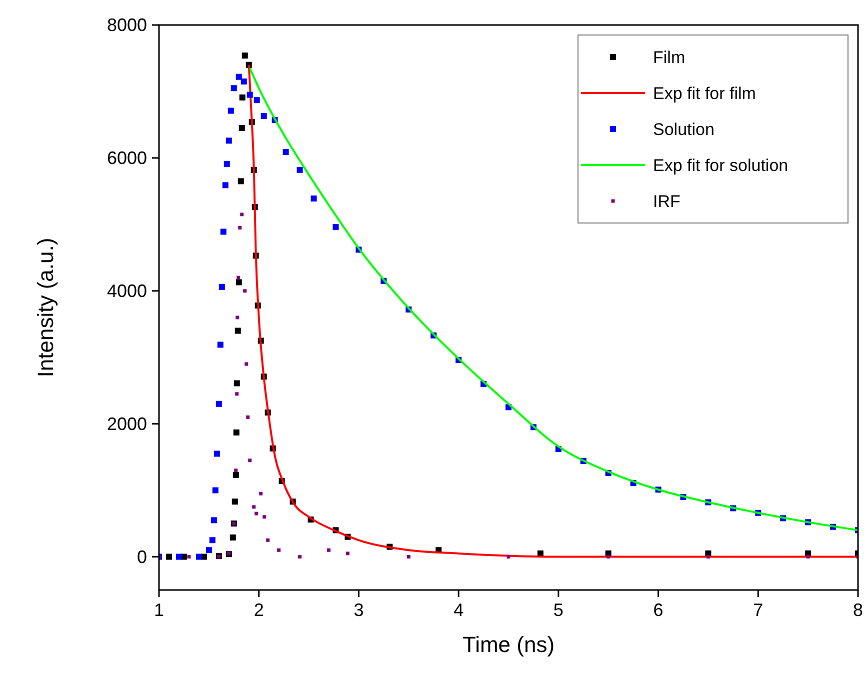 The image size is (865, 677). What do you see at coordinates (159, 610) in the screenshot?
I see `x-tick-label: 1` at bounding box center [159, 610].